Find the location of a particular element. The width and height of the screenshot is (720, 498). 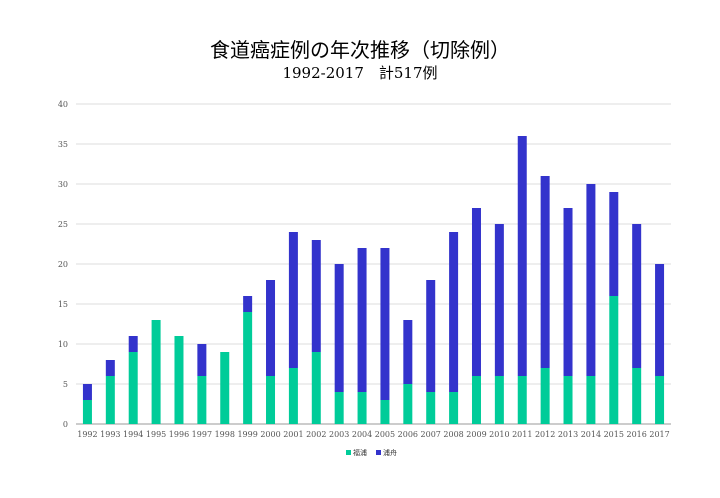

x-tick-label: 1998 is located at coordinates (225, 434).